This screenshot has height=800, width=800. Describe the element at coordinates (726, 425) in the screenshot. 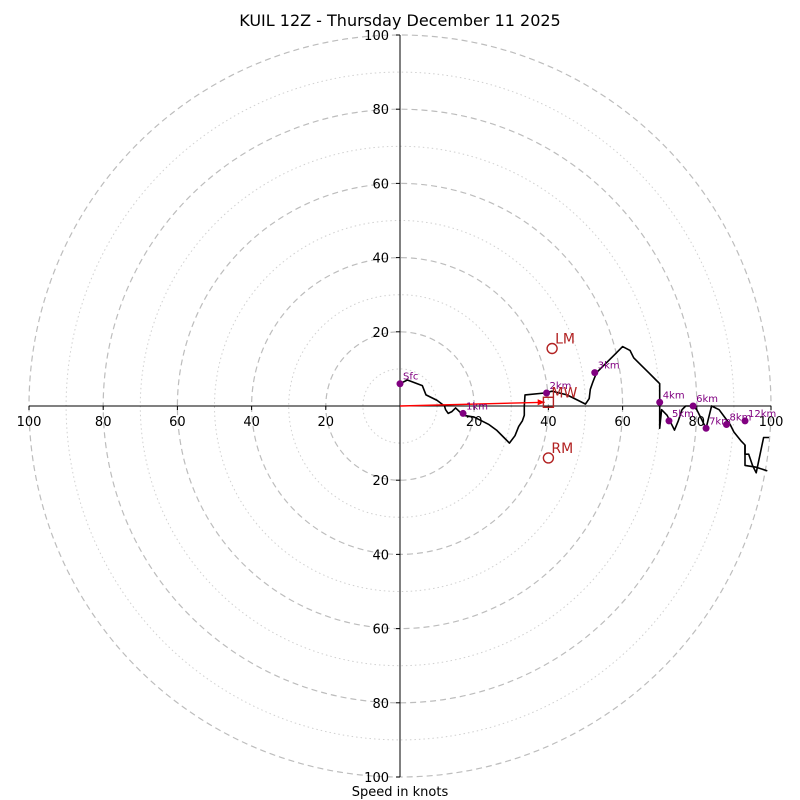

I see `height-point-8km` at that location.